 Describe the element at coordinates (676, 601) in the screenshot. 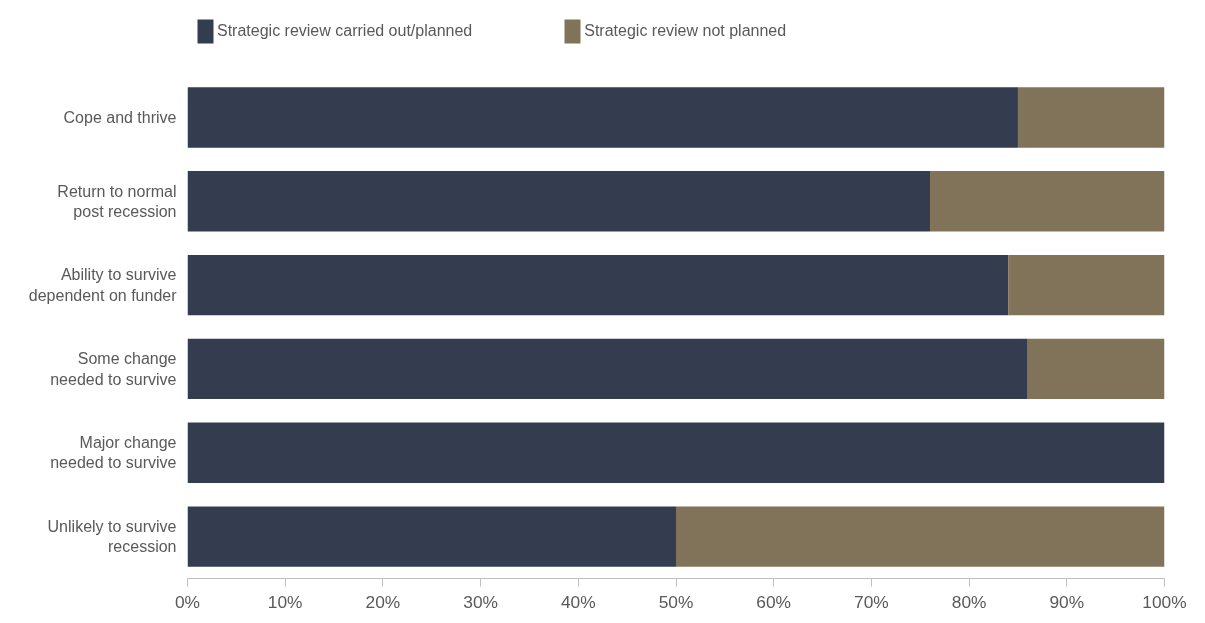

I see `x-tick-label: 50%` at that location.